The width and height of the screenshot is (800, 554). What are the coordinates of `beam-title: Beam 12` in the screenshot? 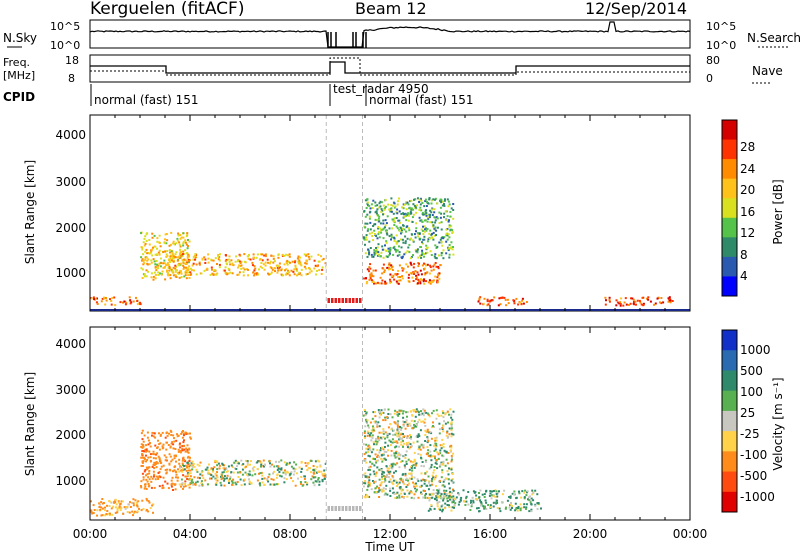 It's located at (391, 9).